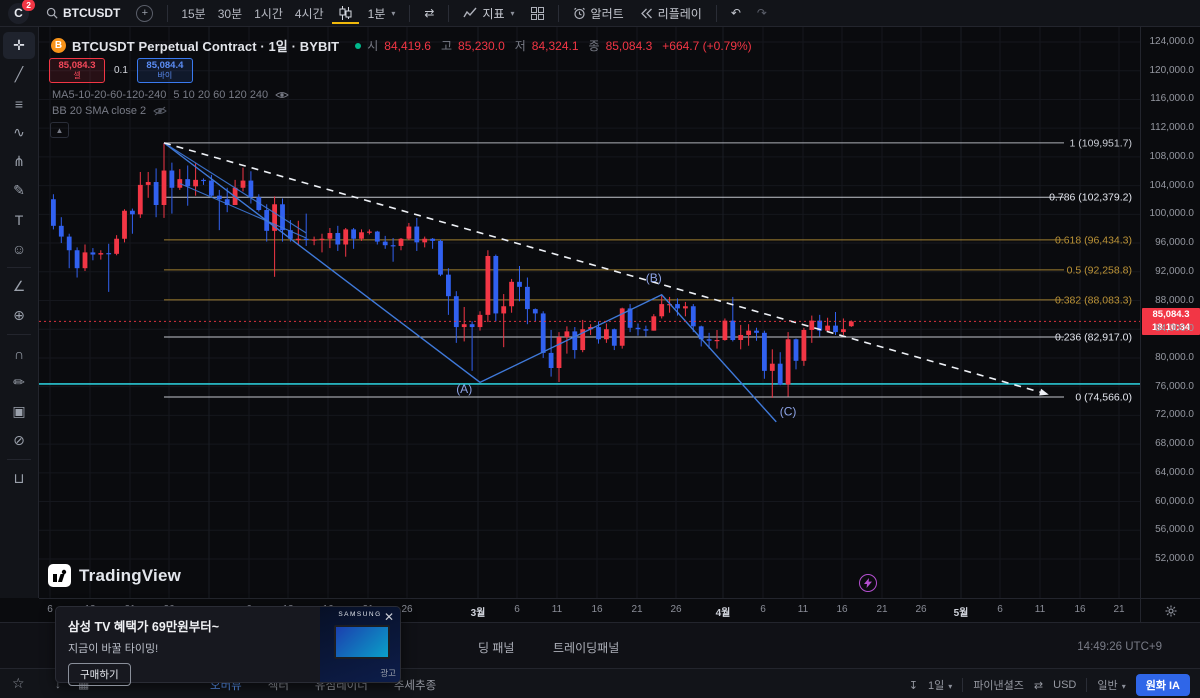 This screenshot has width=1200, height=698. Describe the element at coordinates (496, 648) in the screenshot. I see `panel-tab-trading: 딩 패널` at that location.